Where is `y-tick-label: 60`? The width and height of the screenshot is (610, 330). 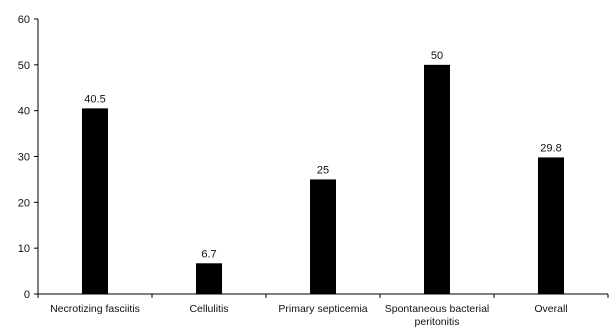
y-tick-label: 60 is located at coordinates (24, 20).